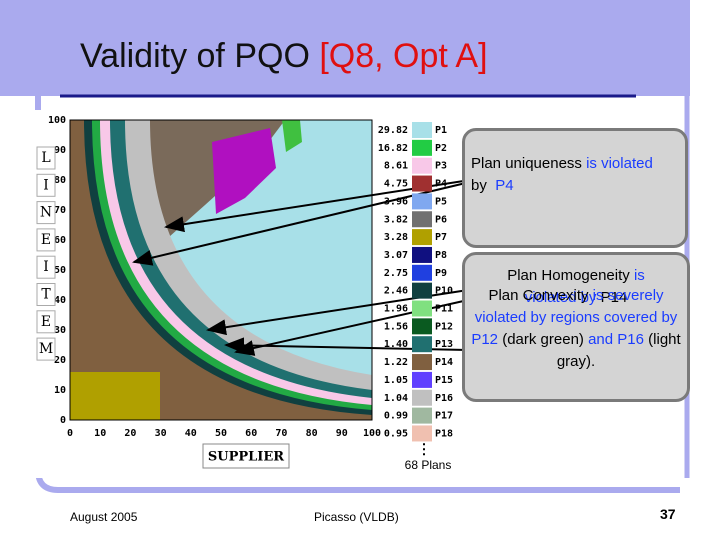 The height and width of the screenshot is (540, 720). What do you see at coordinates (60, 180) in the screenshot?
I see `y-tick-label: 80` at bounding box center [60, 180].